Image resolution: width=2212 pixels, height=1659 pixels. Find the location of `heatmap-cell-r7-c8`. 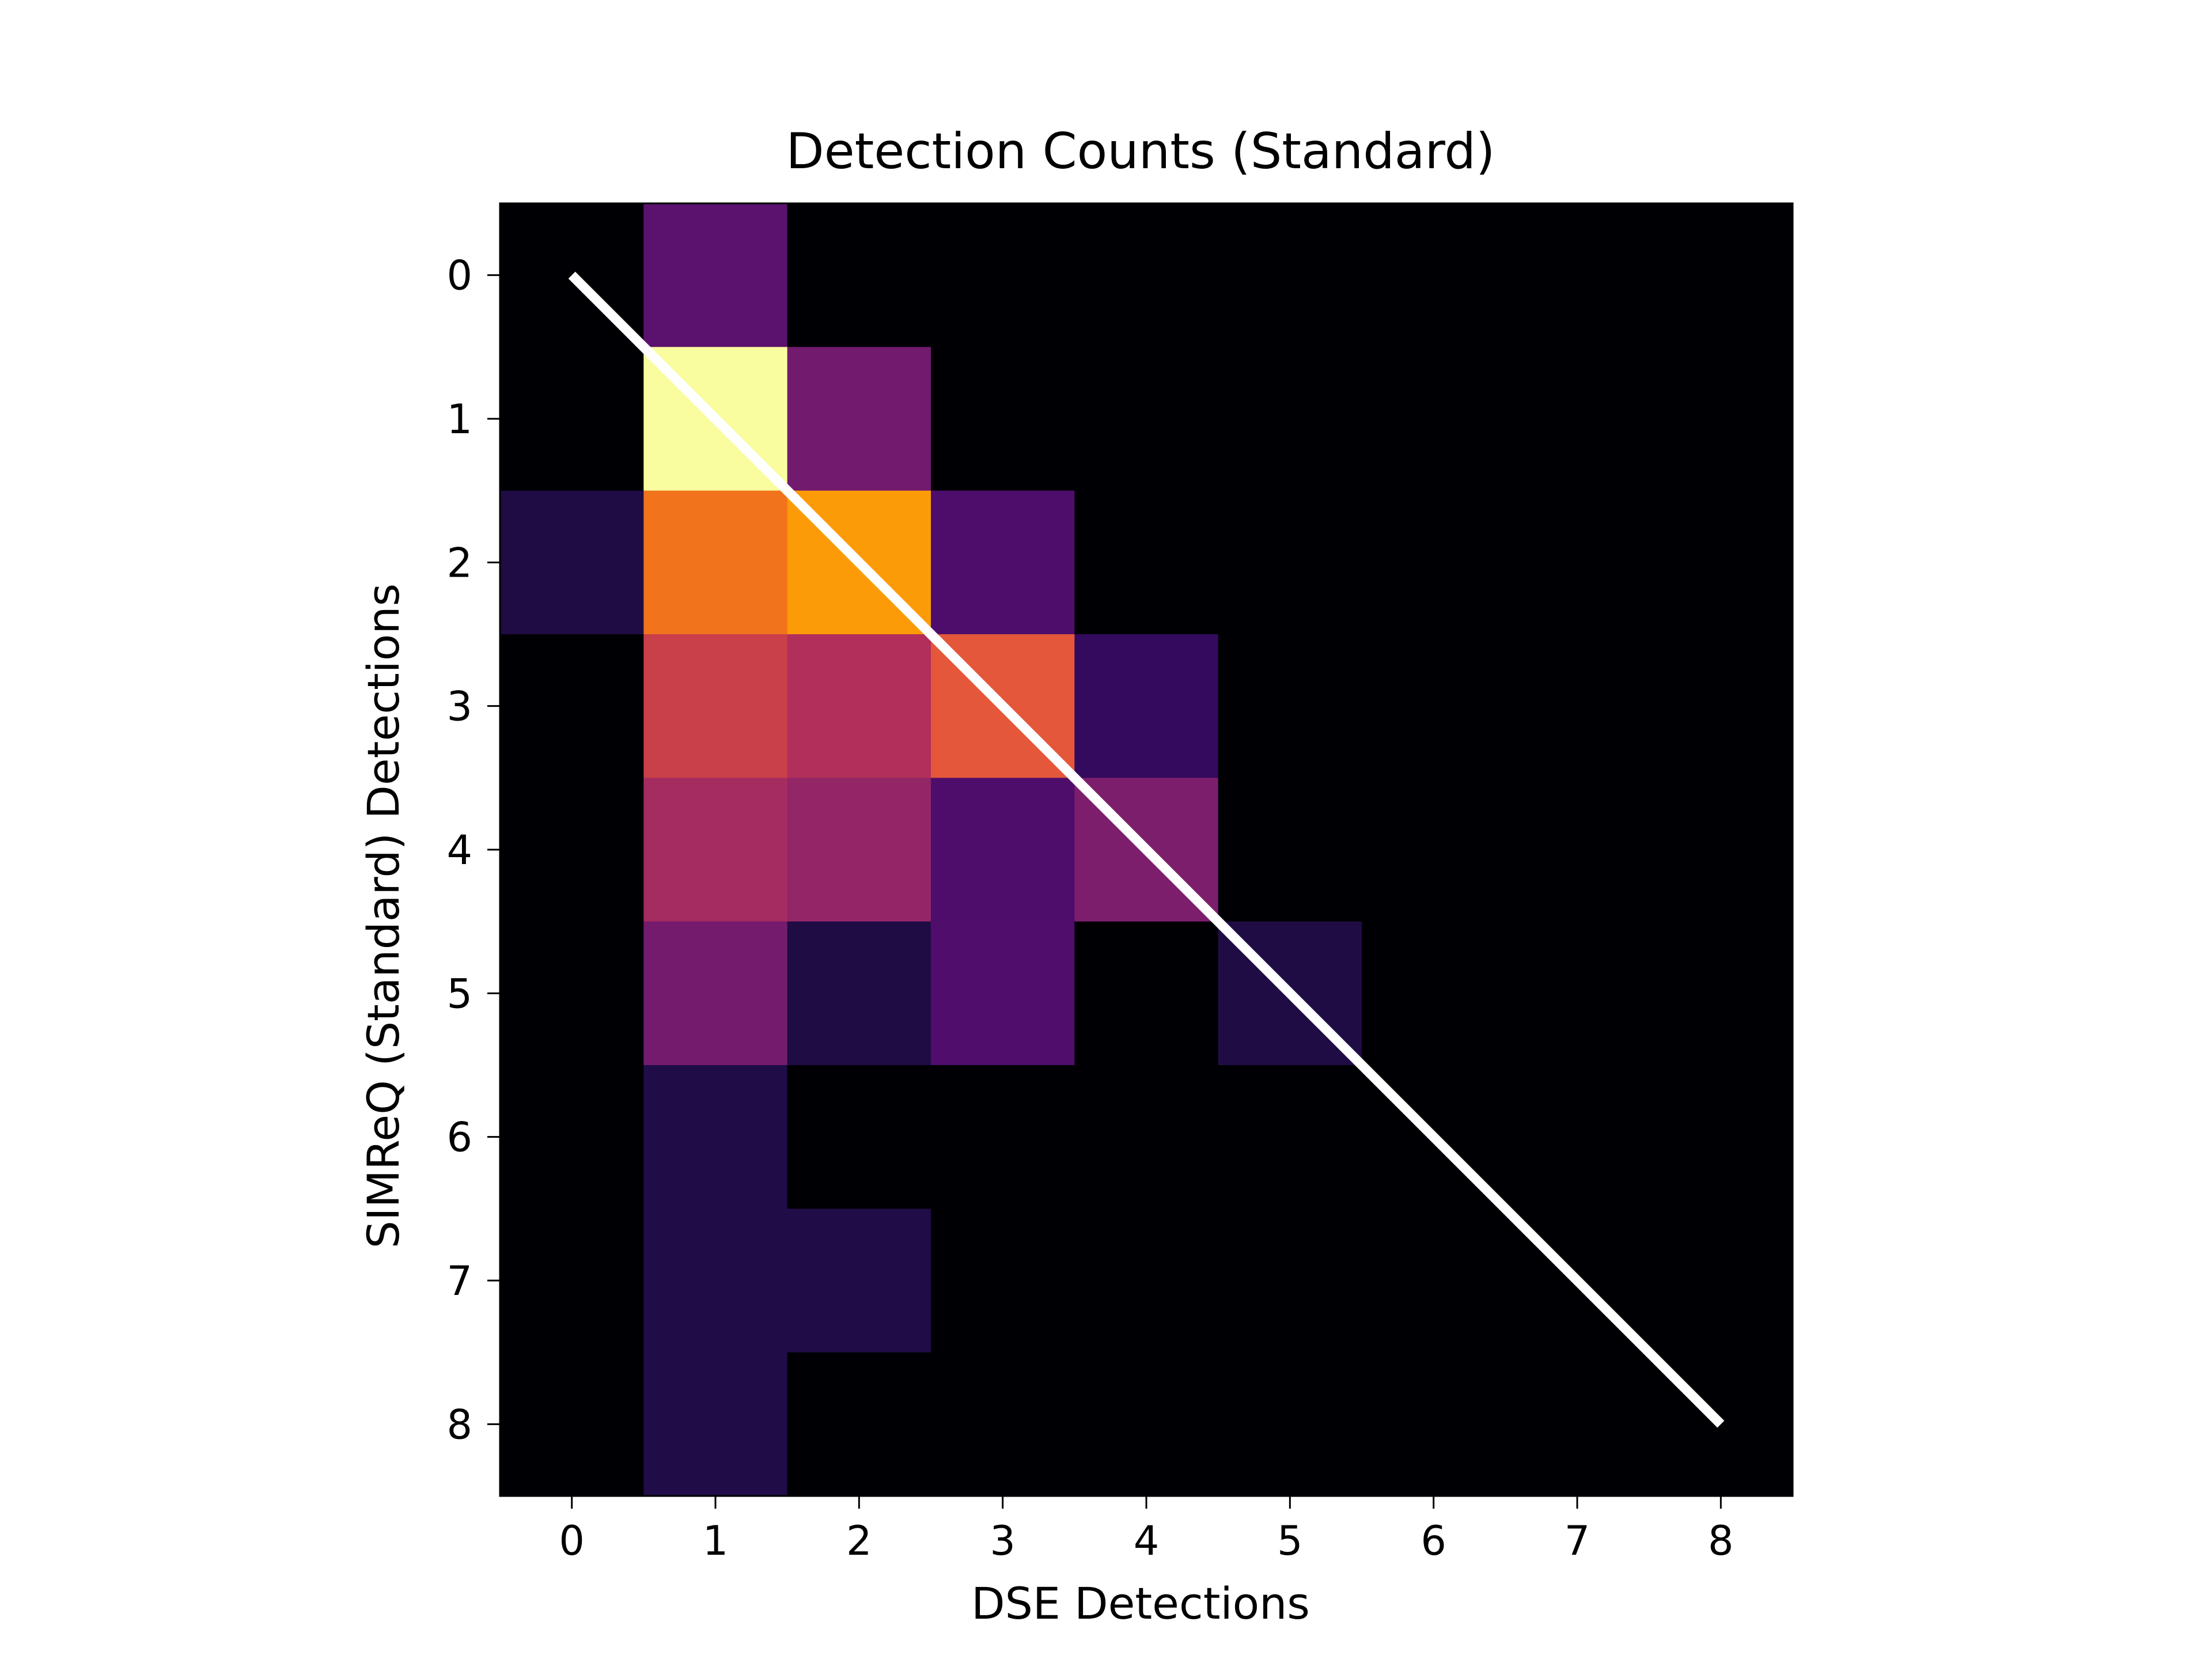

heatmap-cell-r7-c8 is located at coordinates (1721, 1281).